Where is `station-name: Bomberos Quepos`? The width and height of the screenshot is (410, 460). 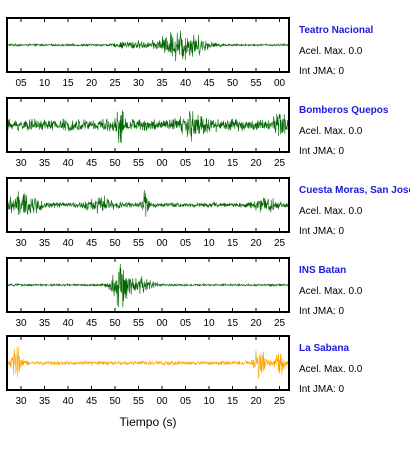 station-name: Bomberos Quepos is located at coordinates (344, 110).